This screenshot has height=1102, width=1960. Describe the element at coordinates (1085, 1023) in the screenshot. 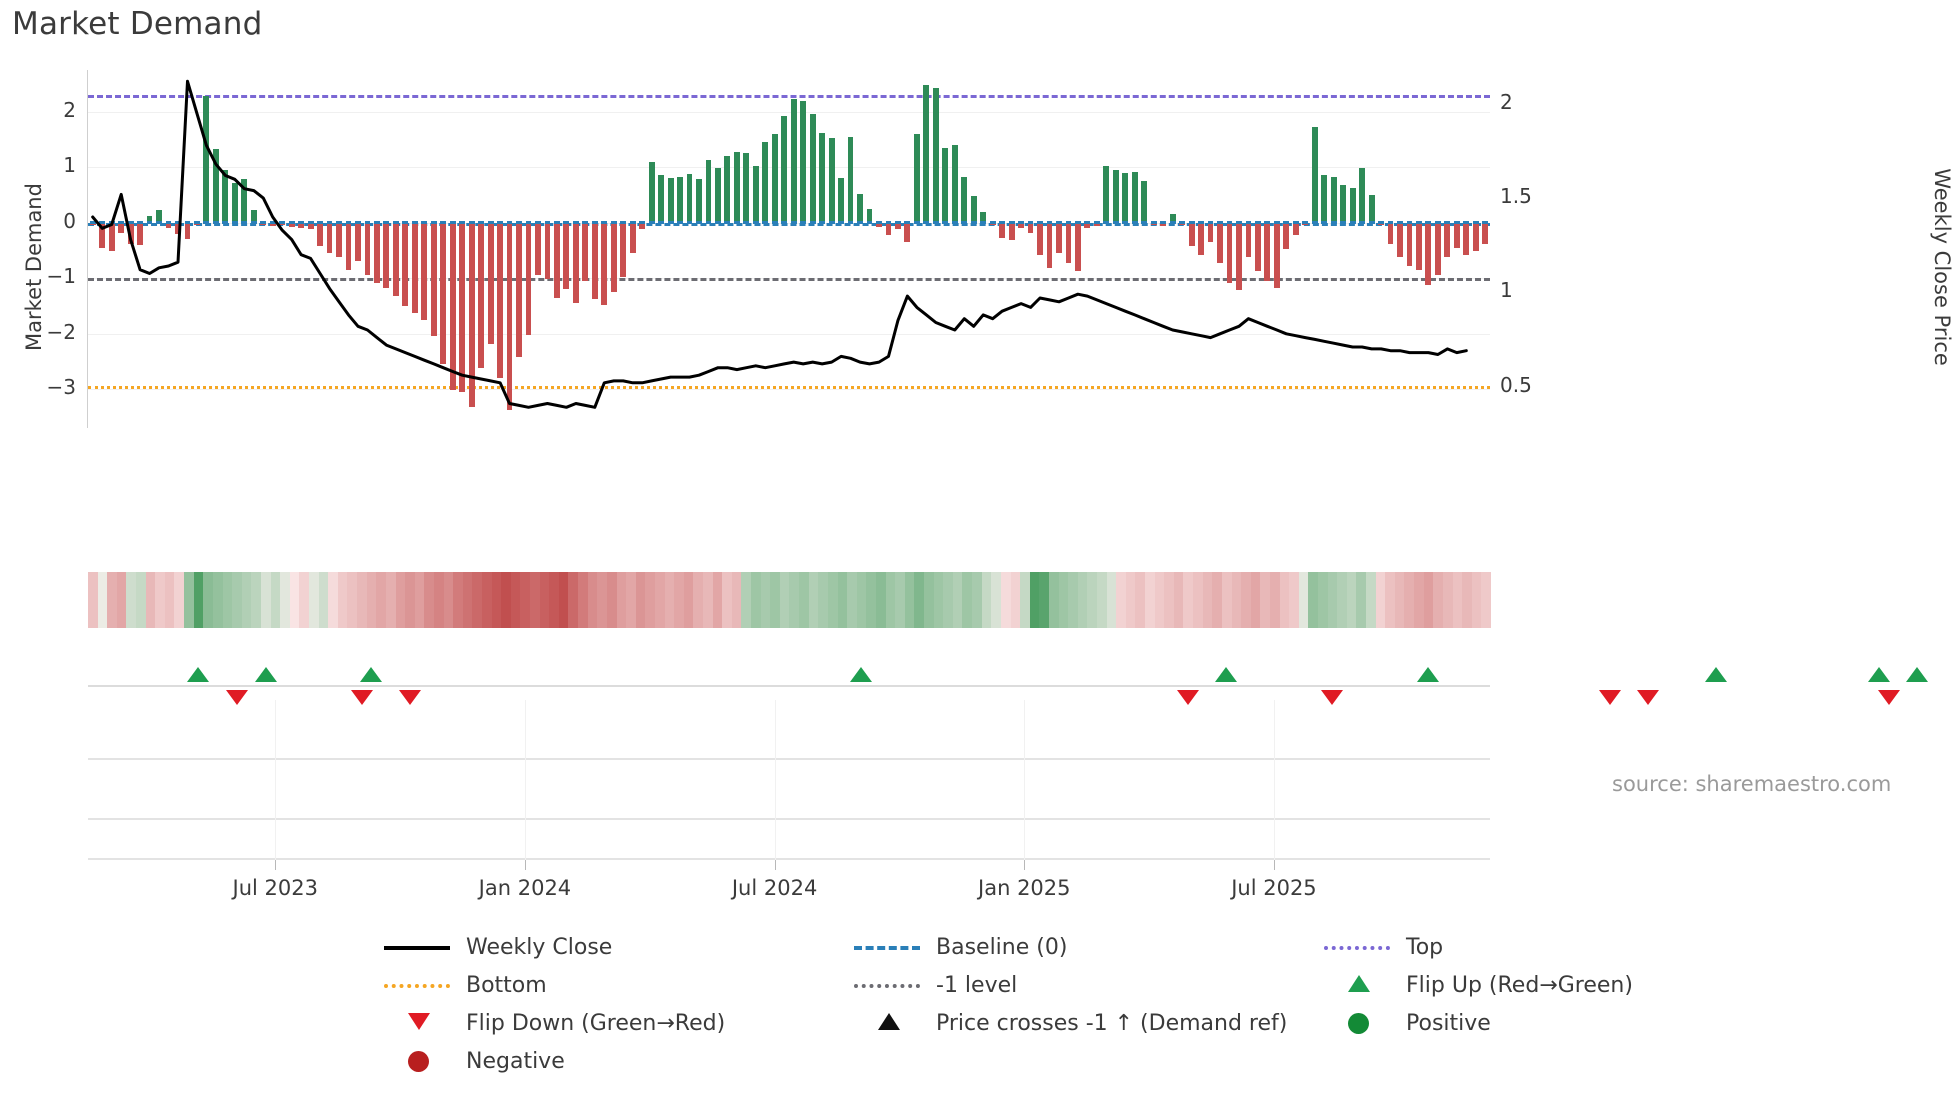

I see `legend-item: Price crosses -1 ↑ (Demand ref)` at that location.